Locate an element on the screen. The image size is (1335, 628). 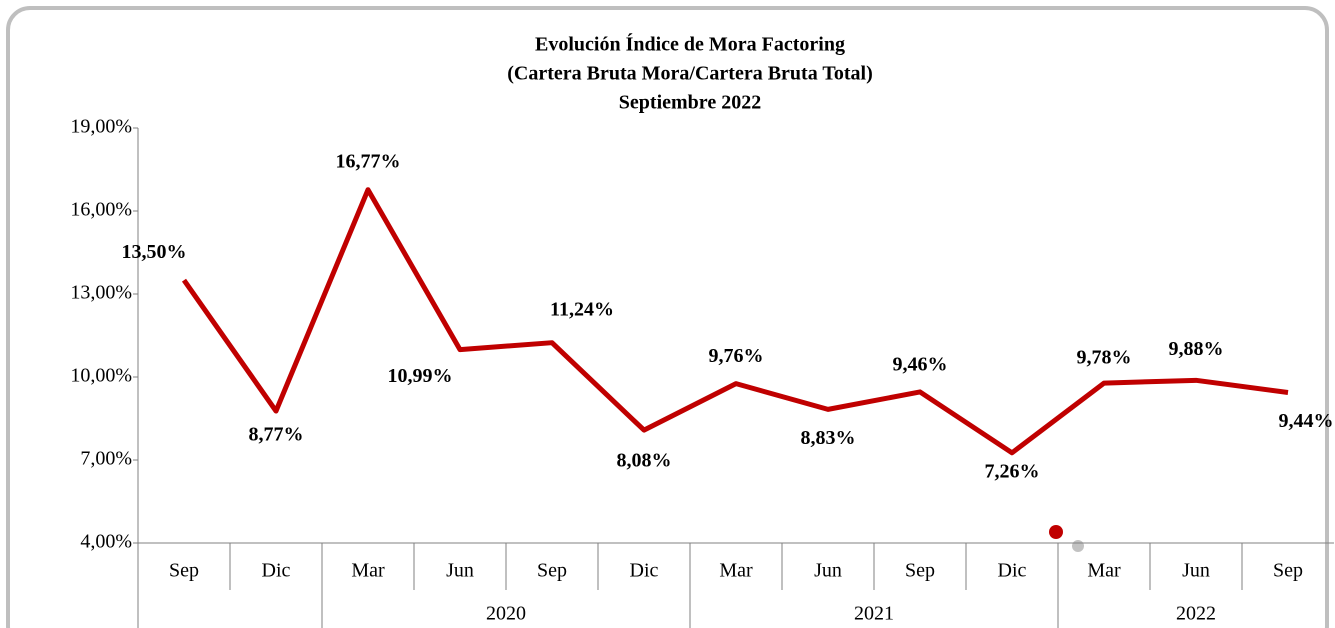
chart-title: Evolución Índice de Mora Factoring is located at coordinates (690, 44).